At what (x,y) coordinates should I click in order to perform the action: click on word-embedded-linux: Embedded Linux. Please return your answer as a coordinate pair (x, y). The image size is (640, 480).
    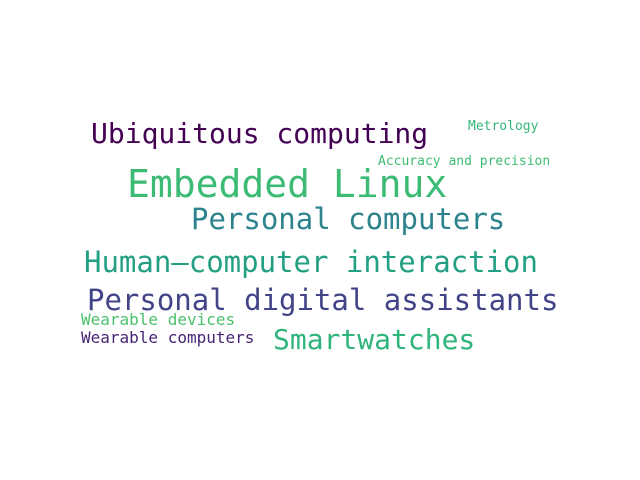
    Looking at the image, I should click on (287, 184).